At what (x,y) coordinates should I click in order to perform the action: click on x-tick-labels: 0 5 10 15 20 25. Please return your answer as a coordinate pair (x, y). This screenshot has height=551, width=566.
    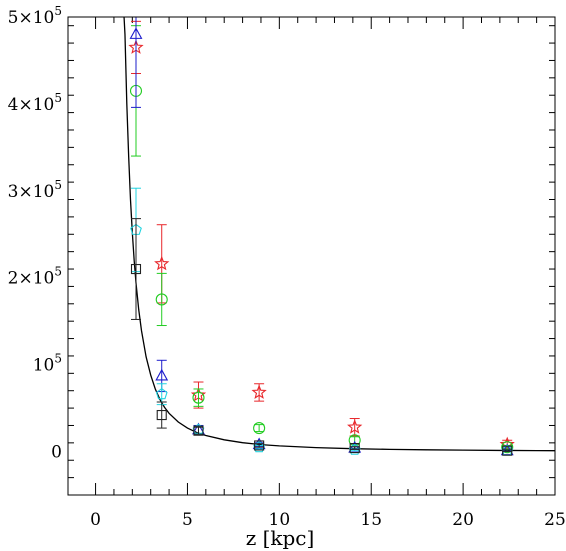
    Looking at the image, I should click on (328, 520).